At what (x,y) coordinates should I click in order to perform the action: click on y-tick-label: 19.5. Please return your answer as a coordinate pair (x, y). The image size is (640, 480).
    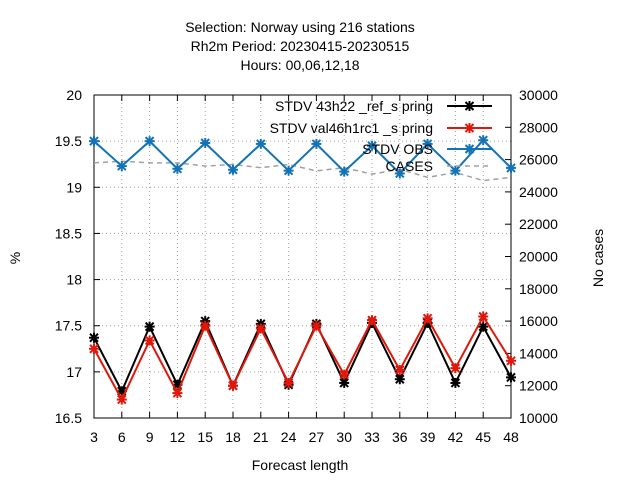
    Looking at the image, I should click on (68, 141).